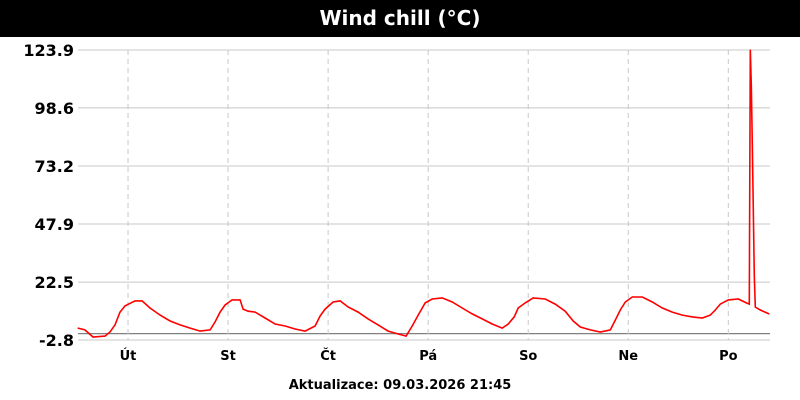 Image resolution: width=800 pixels, height=400 pixels. Describe the element at coordinates (528, 356) in the screenshot. I see `x-tick-label: So` at that location.